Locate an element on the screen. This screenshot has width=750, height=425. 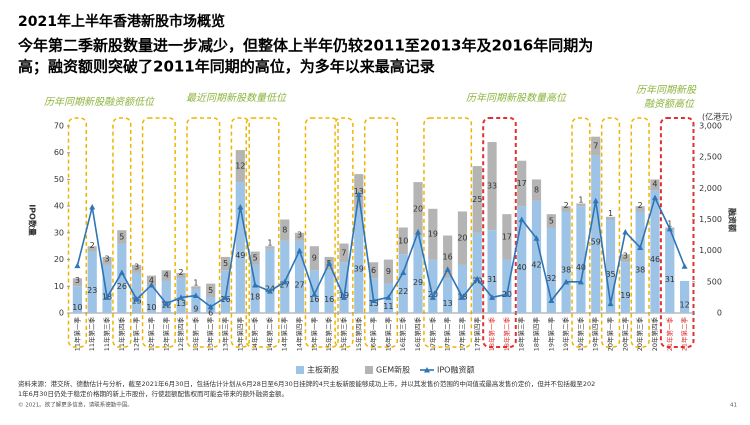
bar-gem-label: 17 is located at coordinates (507, 236).